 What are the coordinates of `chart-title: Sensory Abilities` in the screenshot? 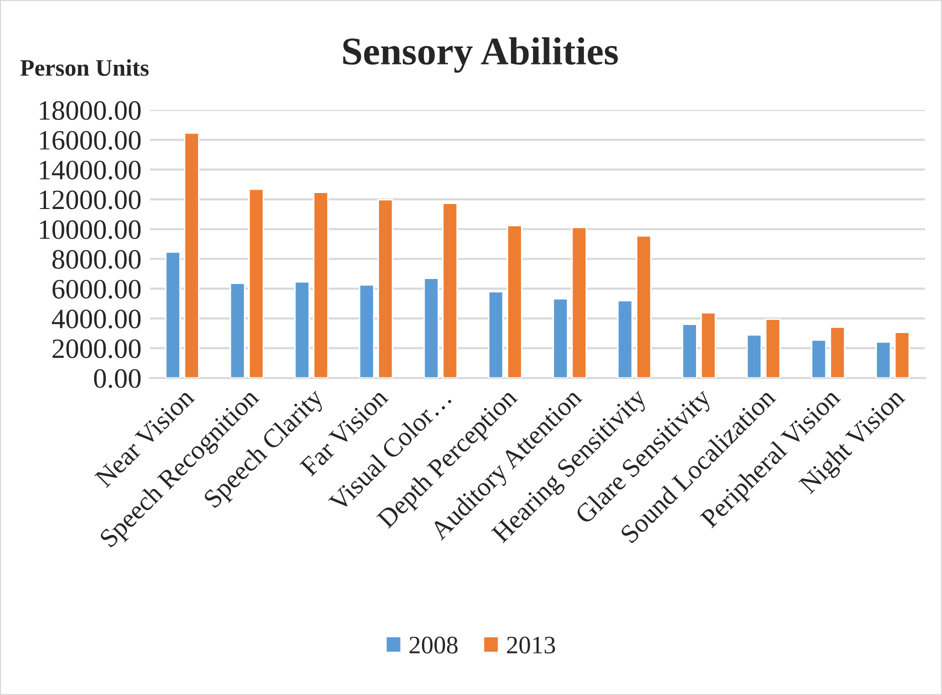 It's located at (480, 55).